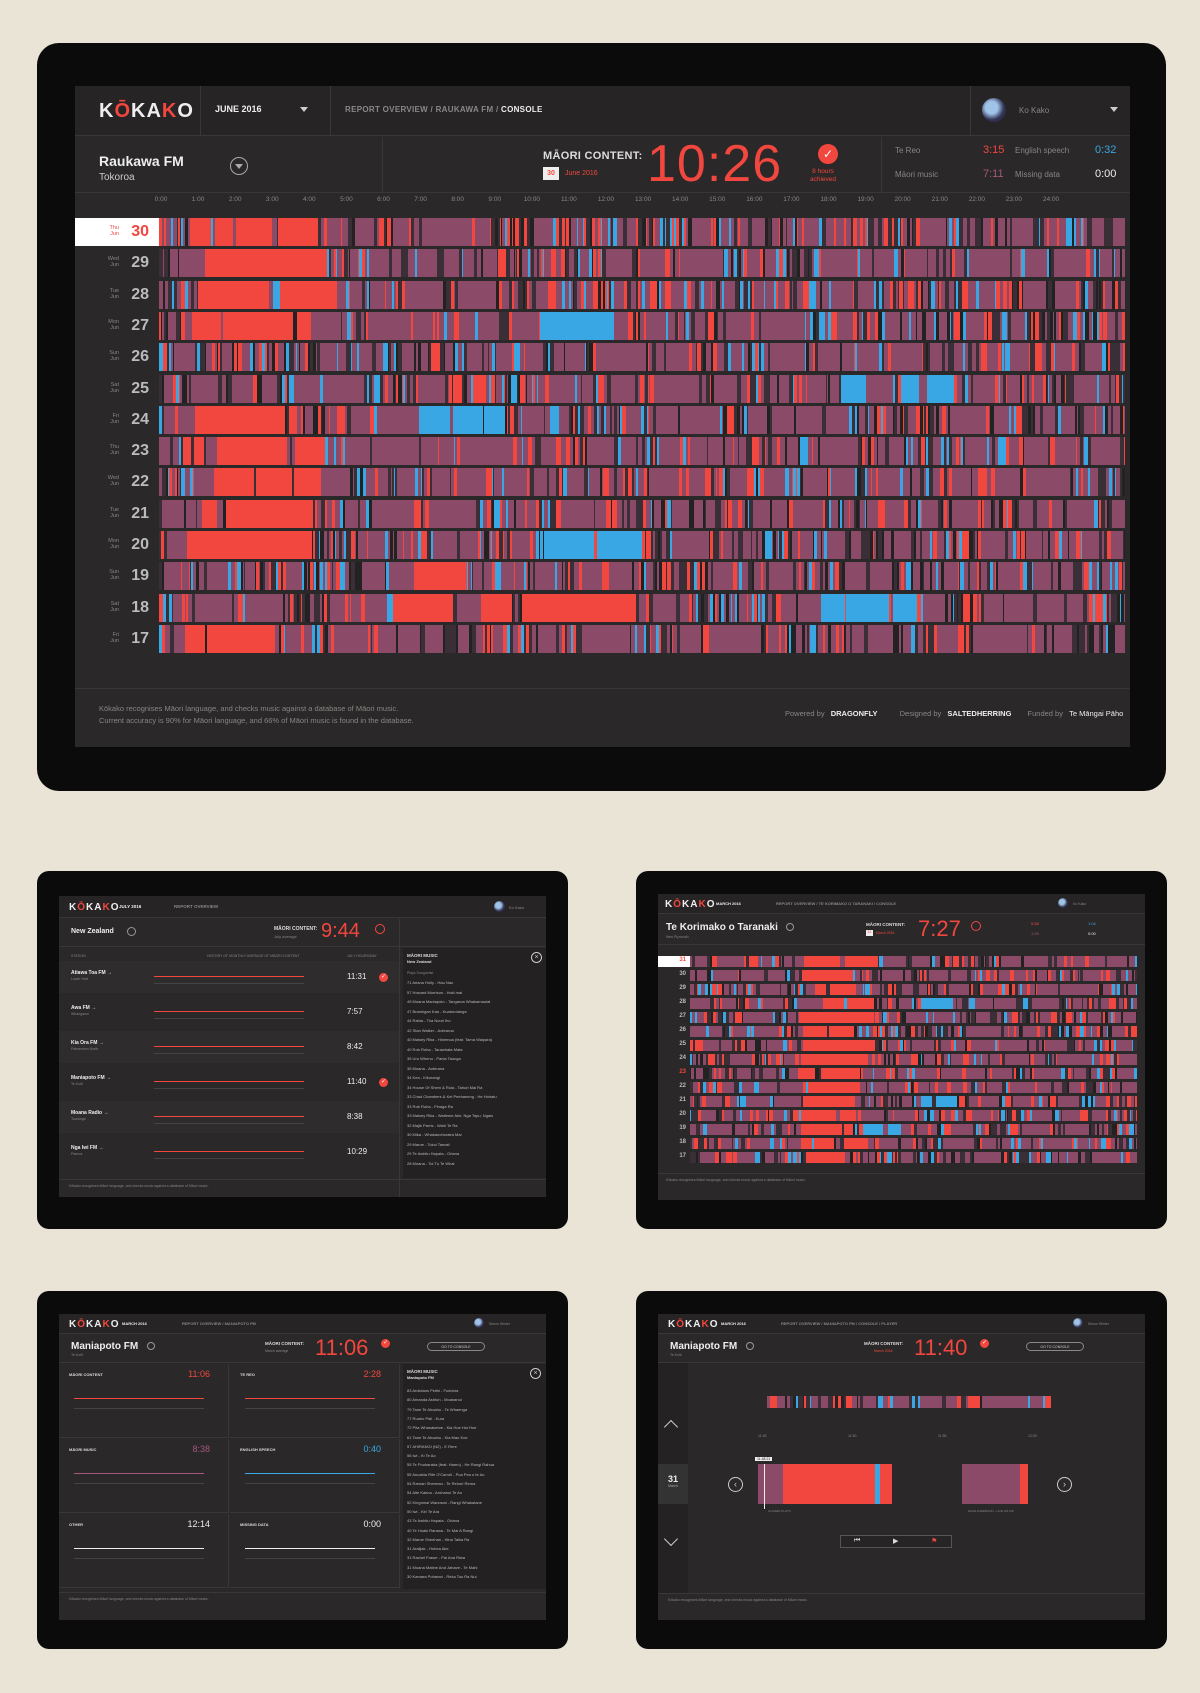  Describe the element at coordinates (728, 903) in the screenshot. I see `console2-month: MARCH 2016` at that location.